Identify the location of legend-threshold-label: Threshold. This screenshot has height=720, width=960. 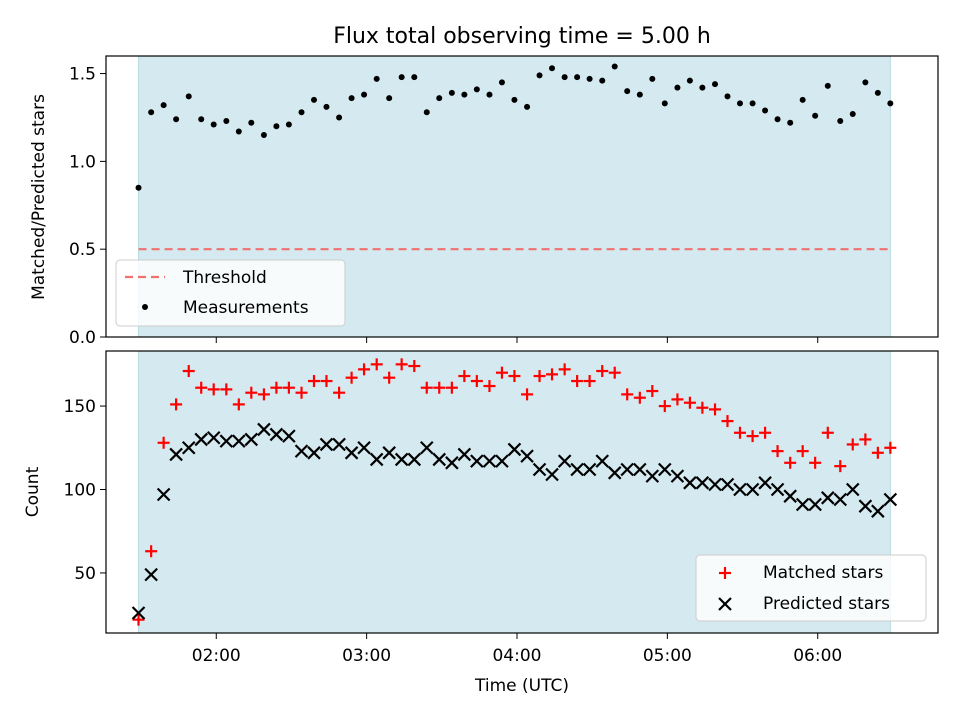
(224, 278).